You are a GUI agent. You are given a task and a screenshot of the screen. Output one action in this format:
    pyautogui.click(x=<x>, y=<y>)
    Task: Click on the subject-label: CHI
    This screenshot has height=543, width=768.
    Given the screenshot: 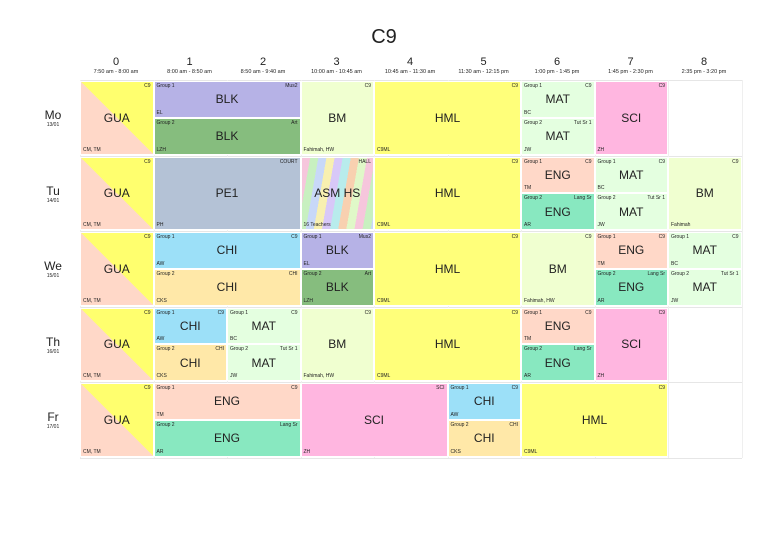 What is the action you would take?
    pyautogui.click(x=227, y=250)
    